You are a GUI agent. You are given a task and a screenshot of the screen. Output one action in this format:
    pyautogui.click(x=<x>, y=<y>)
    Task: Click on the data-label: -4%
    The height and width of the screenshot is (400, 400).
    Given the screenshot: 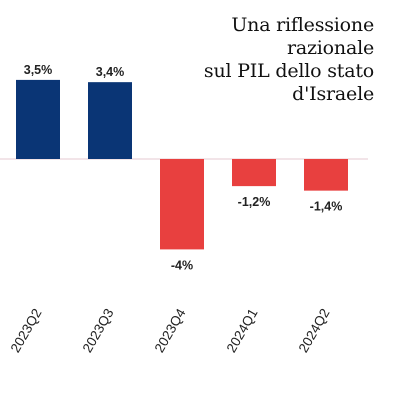 What is the action you would take?
    pyautogui.click(x=182, y=265)
    